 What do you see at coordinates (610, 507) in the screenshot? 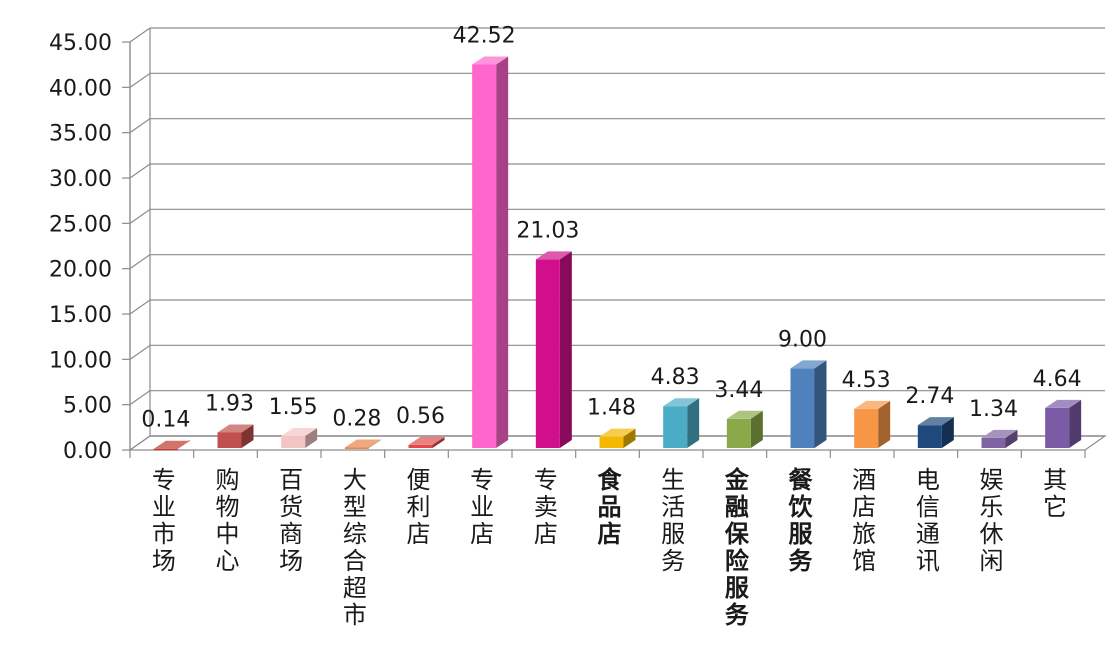
I see `x-tick-label: 食品店` at bounding box center [610, 507].